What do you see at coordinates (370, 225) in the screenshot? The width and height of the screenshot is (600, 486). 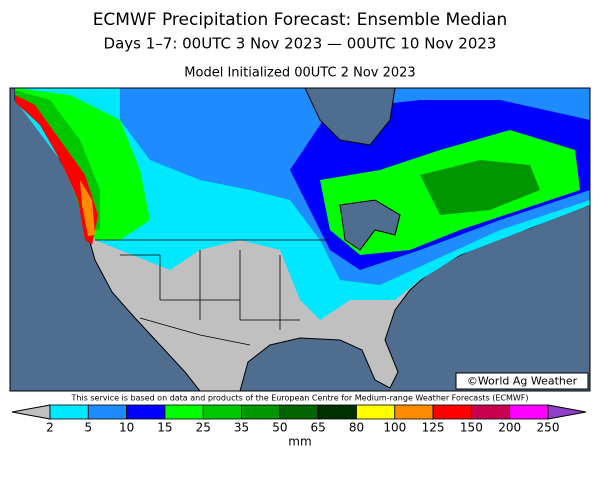 I see `great-lakes` at bounding box center [370, 225].